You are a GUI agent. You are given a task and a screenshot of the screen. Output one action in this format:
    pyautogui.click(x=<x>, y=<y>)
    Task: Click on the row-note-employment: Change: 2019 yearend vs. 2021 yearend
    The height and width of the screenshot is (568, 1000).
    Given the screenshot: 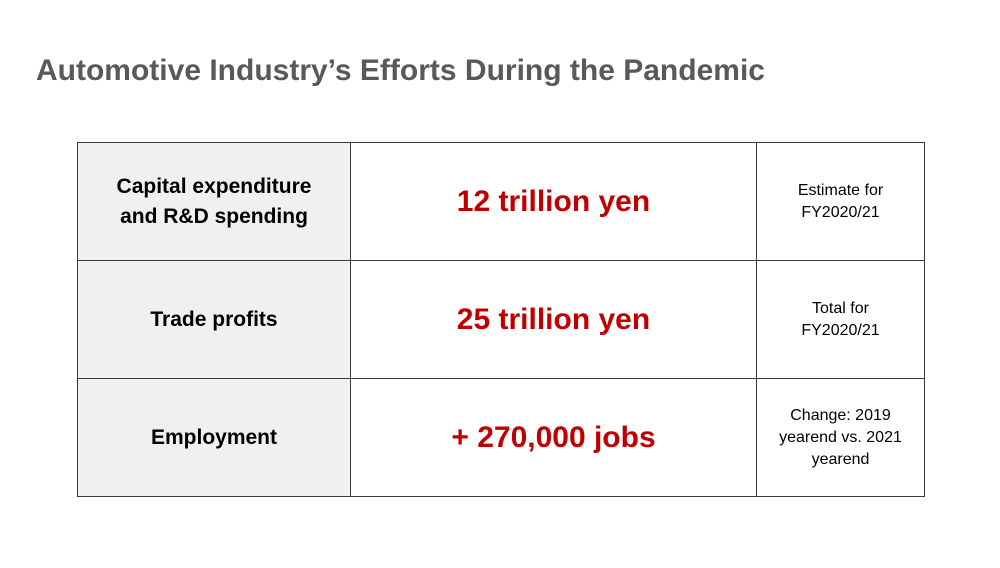 What is the action you would take?
    pyautogui.click(x=840, y=437)
    